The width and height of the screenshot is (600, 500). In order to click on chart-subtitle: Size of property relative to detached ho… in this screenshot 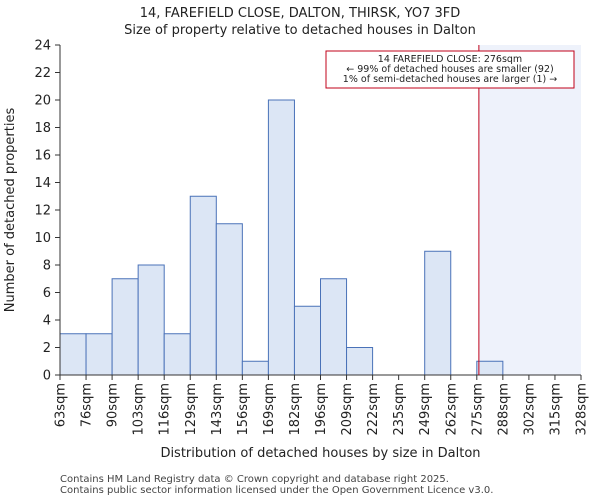, I will do `click(300, 30)`.